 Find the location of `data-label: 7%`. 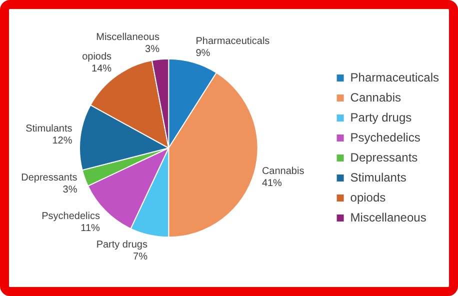

data-label: 7% is located at coordinates (140, 256).